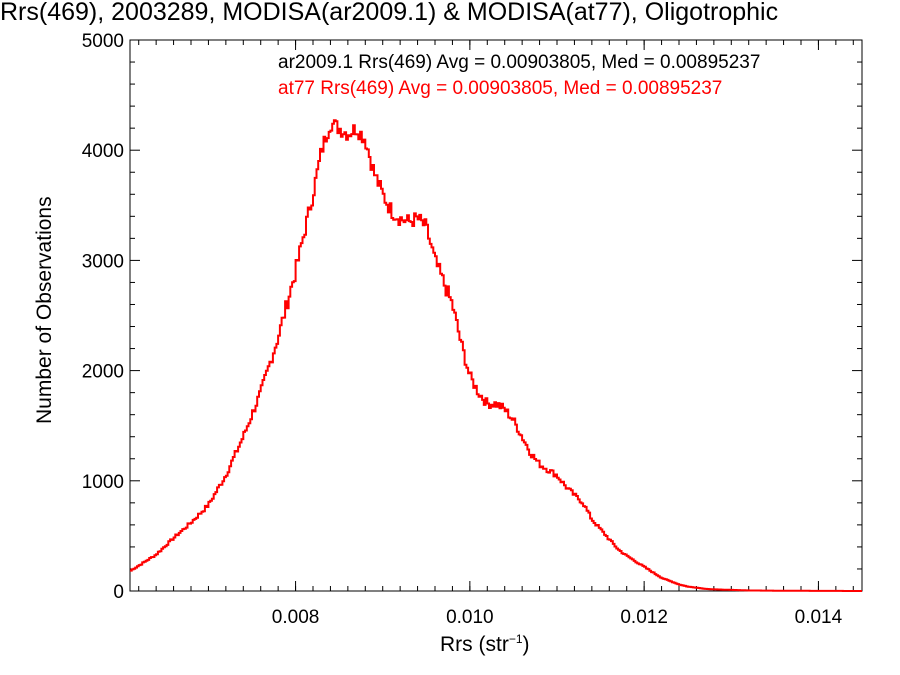  What do you see at coordinates (118, 592) in the screenshot?
I see `y-tick-label: 0` at bounding box center [118, 592].